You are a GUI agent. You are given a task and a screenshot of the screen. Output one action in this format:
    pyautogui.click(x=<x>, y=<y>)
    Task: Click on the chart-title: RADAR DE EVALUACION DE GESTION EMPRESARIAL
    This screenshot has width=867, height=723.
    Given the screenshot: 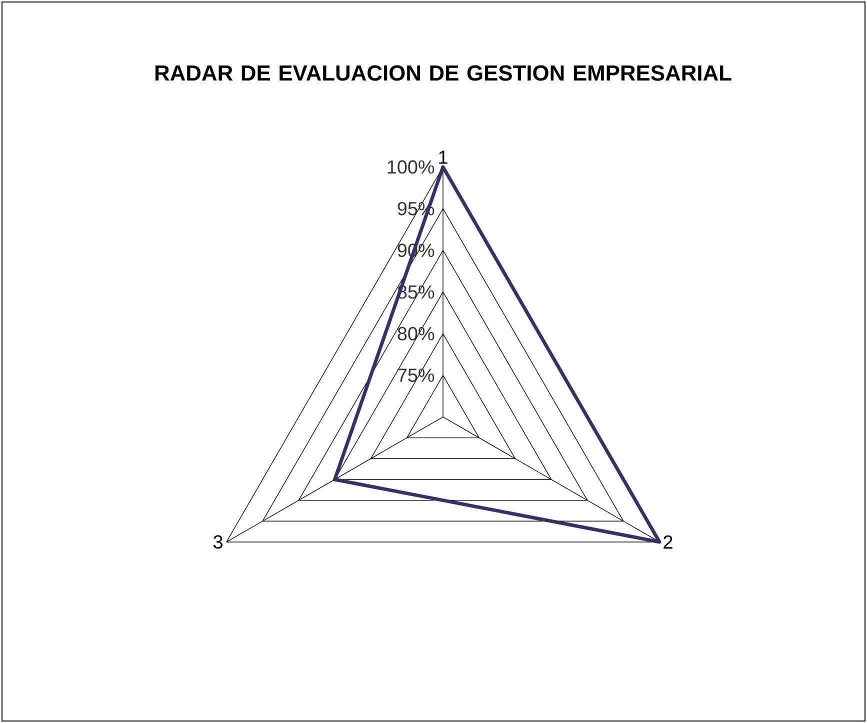 What is the action you would take?
    pyautogui.click(x=443, y=73)
    